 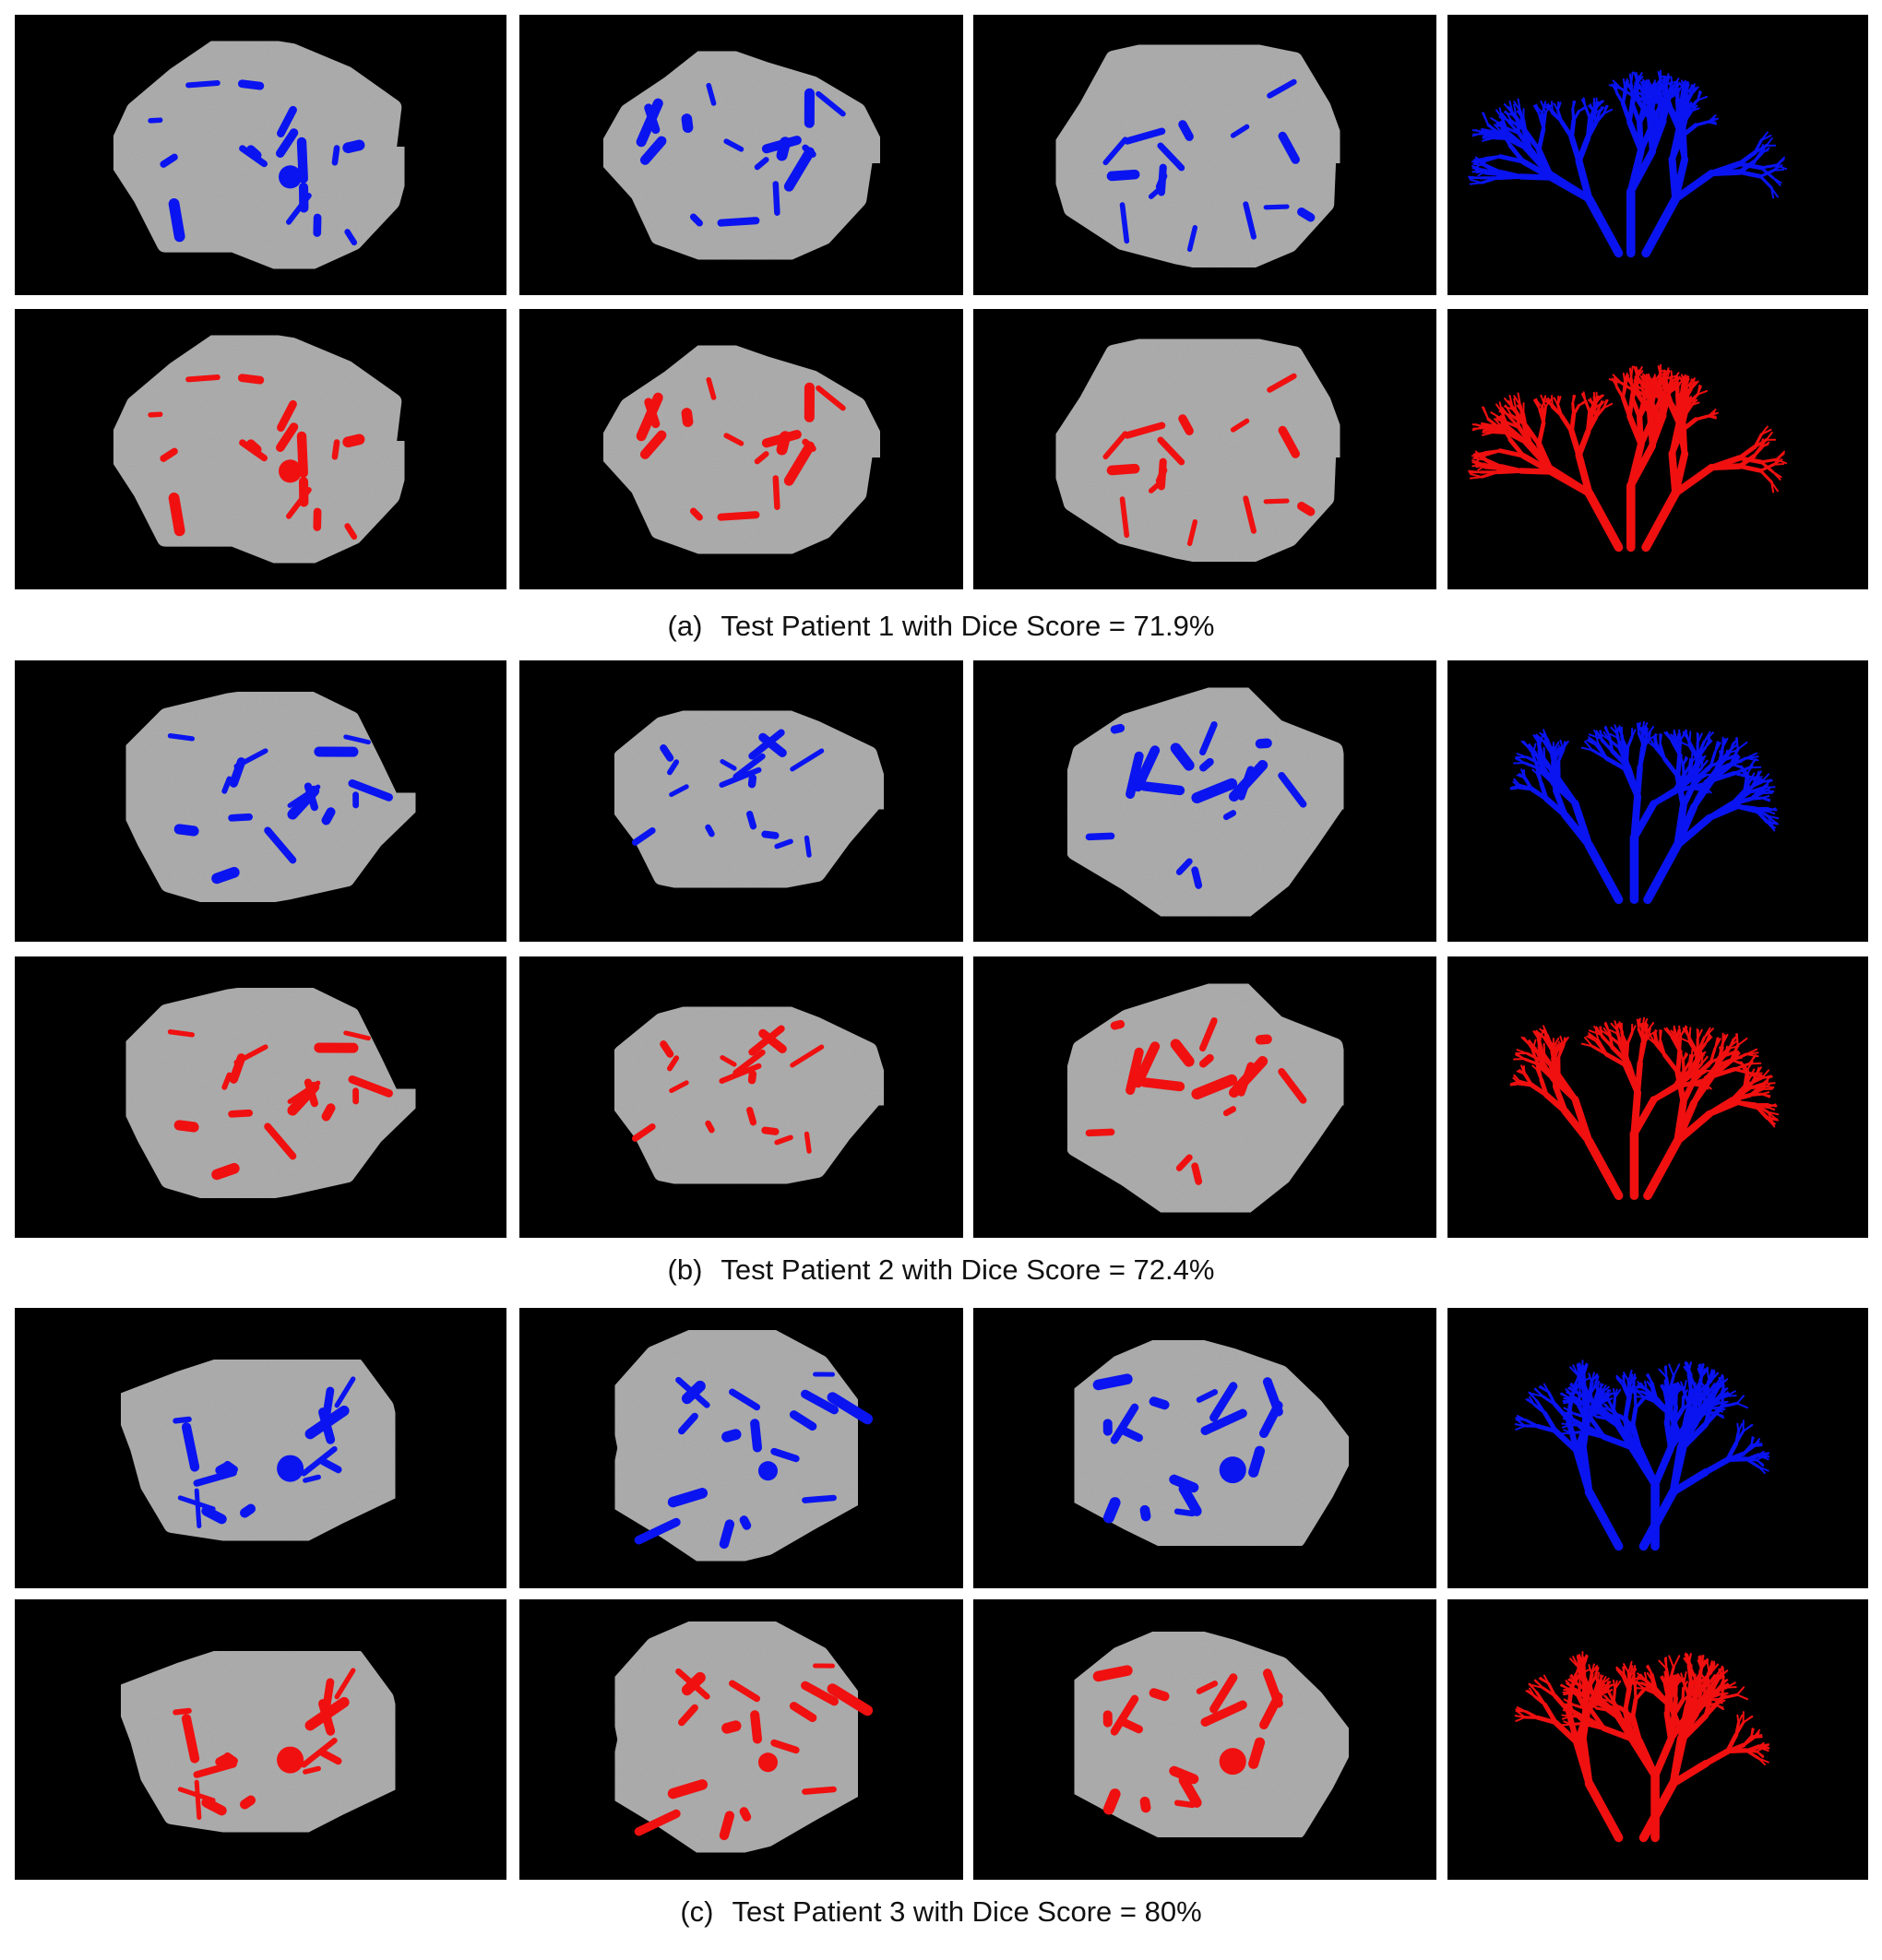 What do you see at coordinates (741, 801) in the screenshot?
I see `prediction-image` at bounding box center [741, 801].